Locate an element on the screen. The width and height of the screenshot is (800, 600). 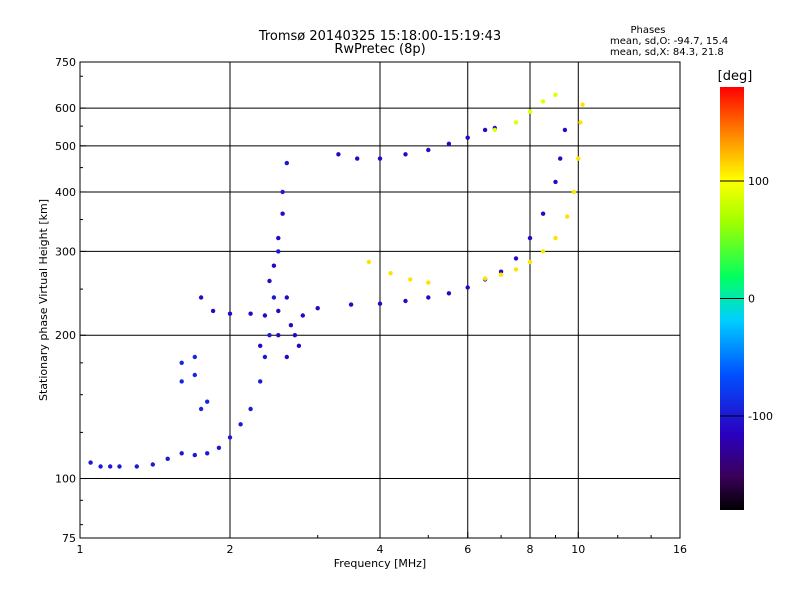
y-tick-label: 750 is located at coordinates (65, 62).